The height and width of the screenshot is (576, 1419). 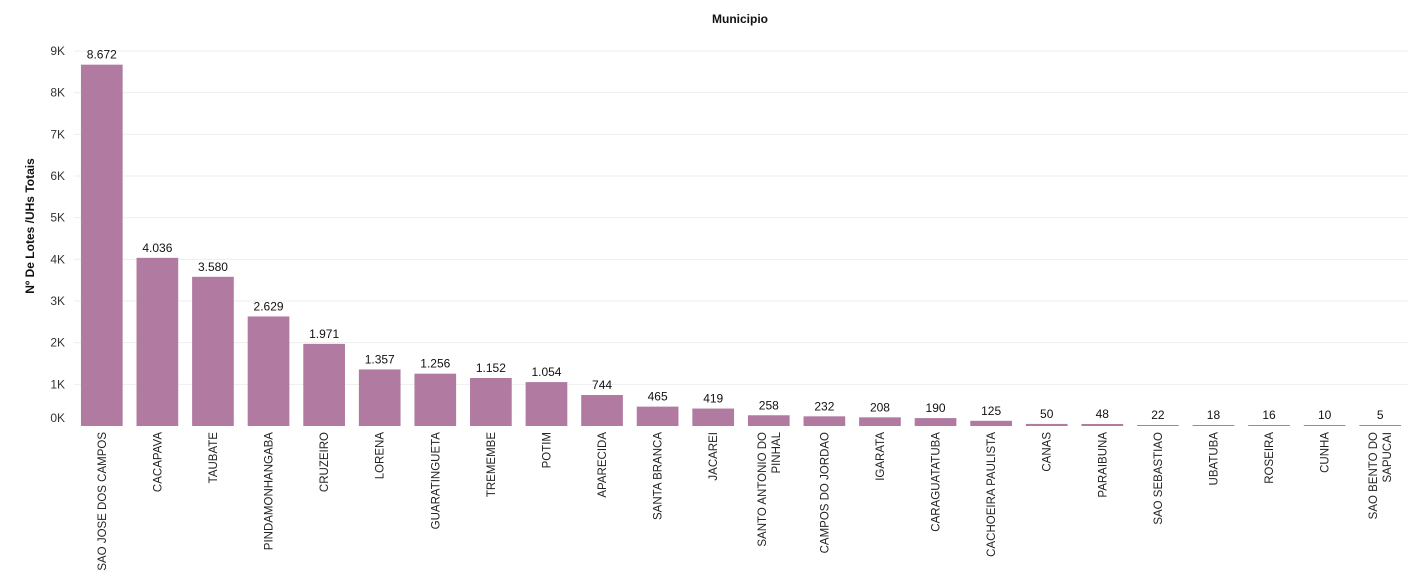 I want to click on x-category-label: TREMEMBE, so click(x=492, y=465).